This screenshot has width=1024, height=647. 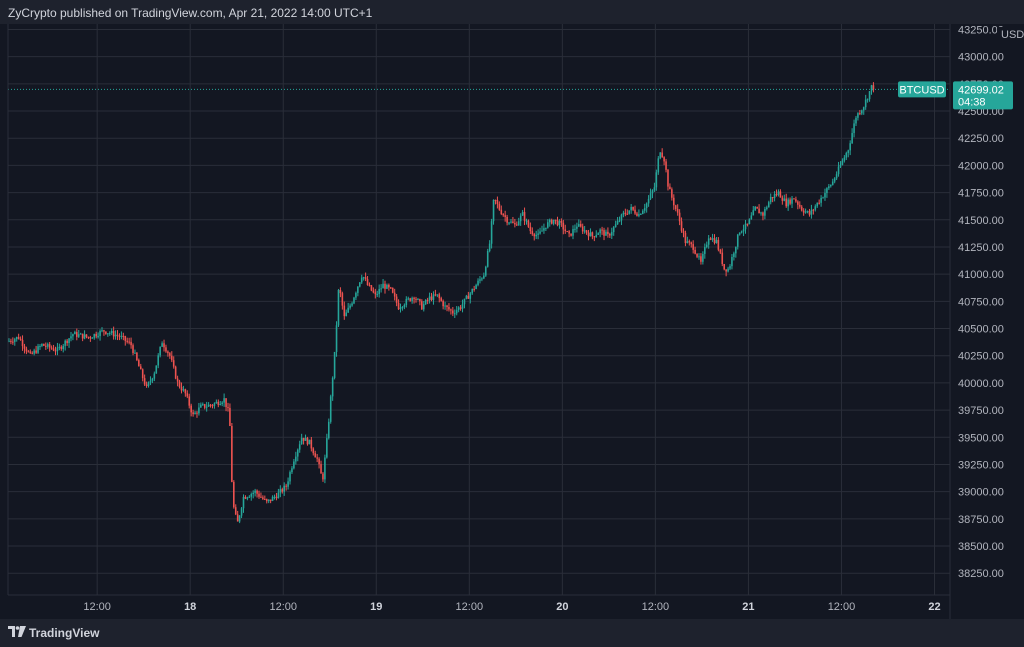 What do you see at coordinates (1010, 34) in the screenshot?
I see `currency-label: USD` at bounding box center [1010, 34].